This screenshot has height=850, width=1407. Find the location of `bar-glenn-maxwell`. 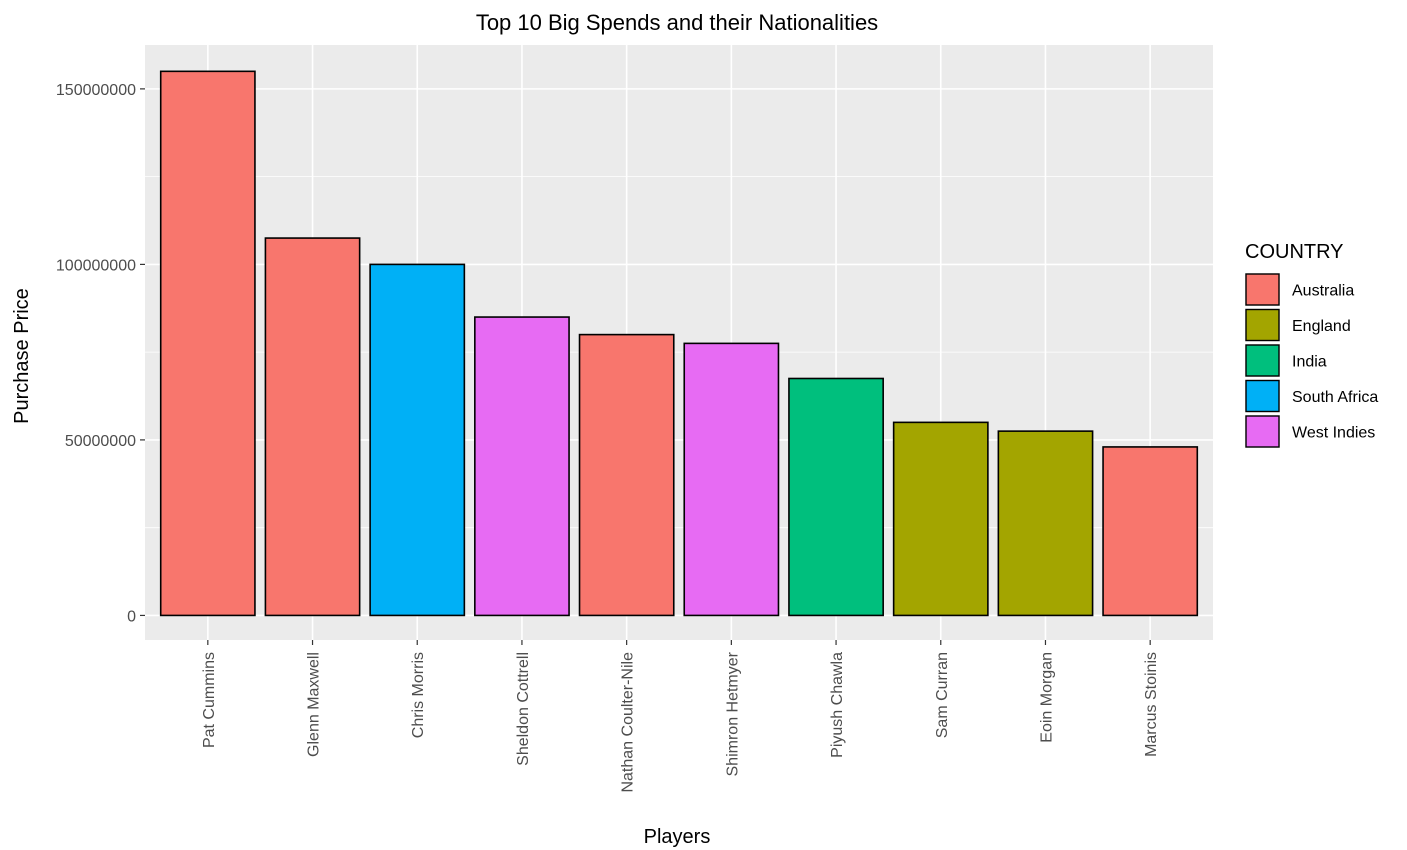

bar-glenn-maxwell is located at coordinates (312, 427).